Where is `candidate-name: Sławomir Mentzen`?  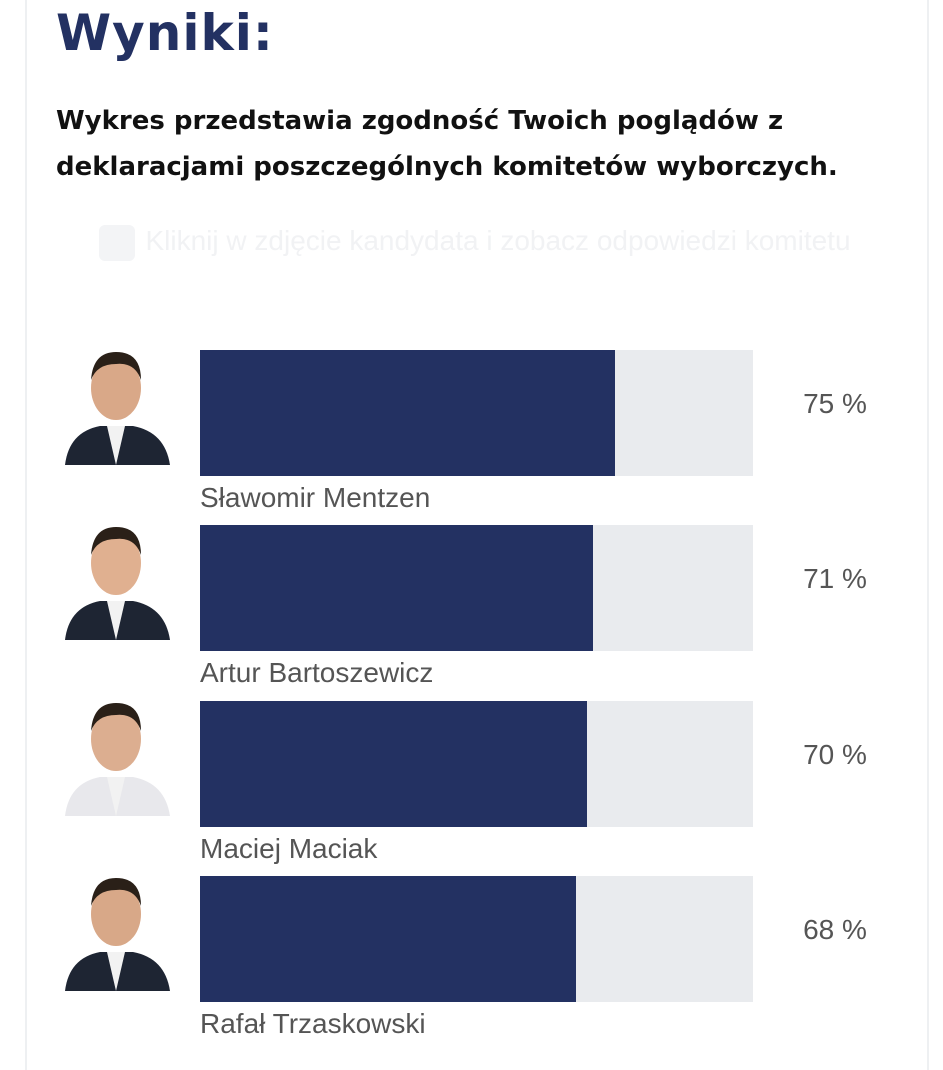
candidate-name: Sławomir Mentzen is located at coordinates (315, 497).